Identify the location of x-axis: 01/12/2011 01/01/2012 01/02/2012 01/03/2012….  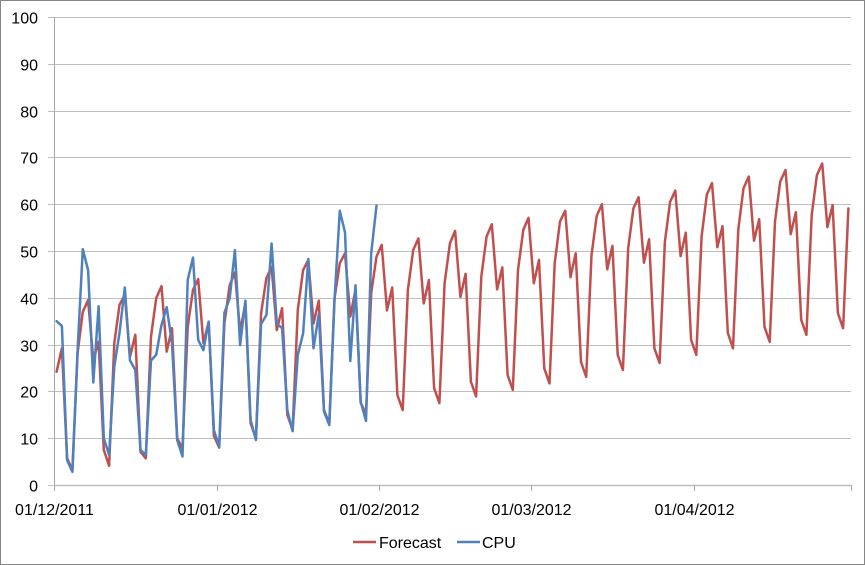
(433, 501).